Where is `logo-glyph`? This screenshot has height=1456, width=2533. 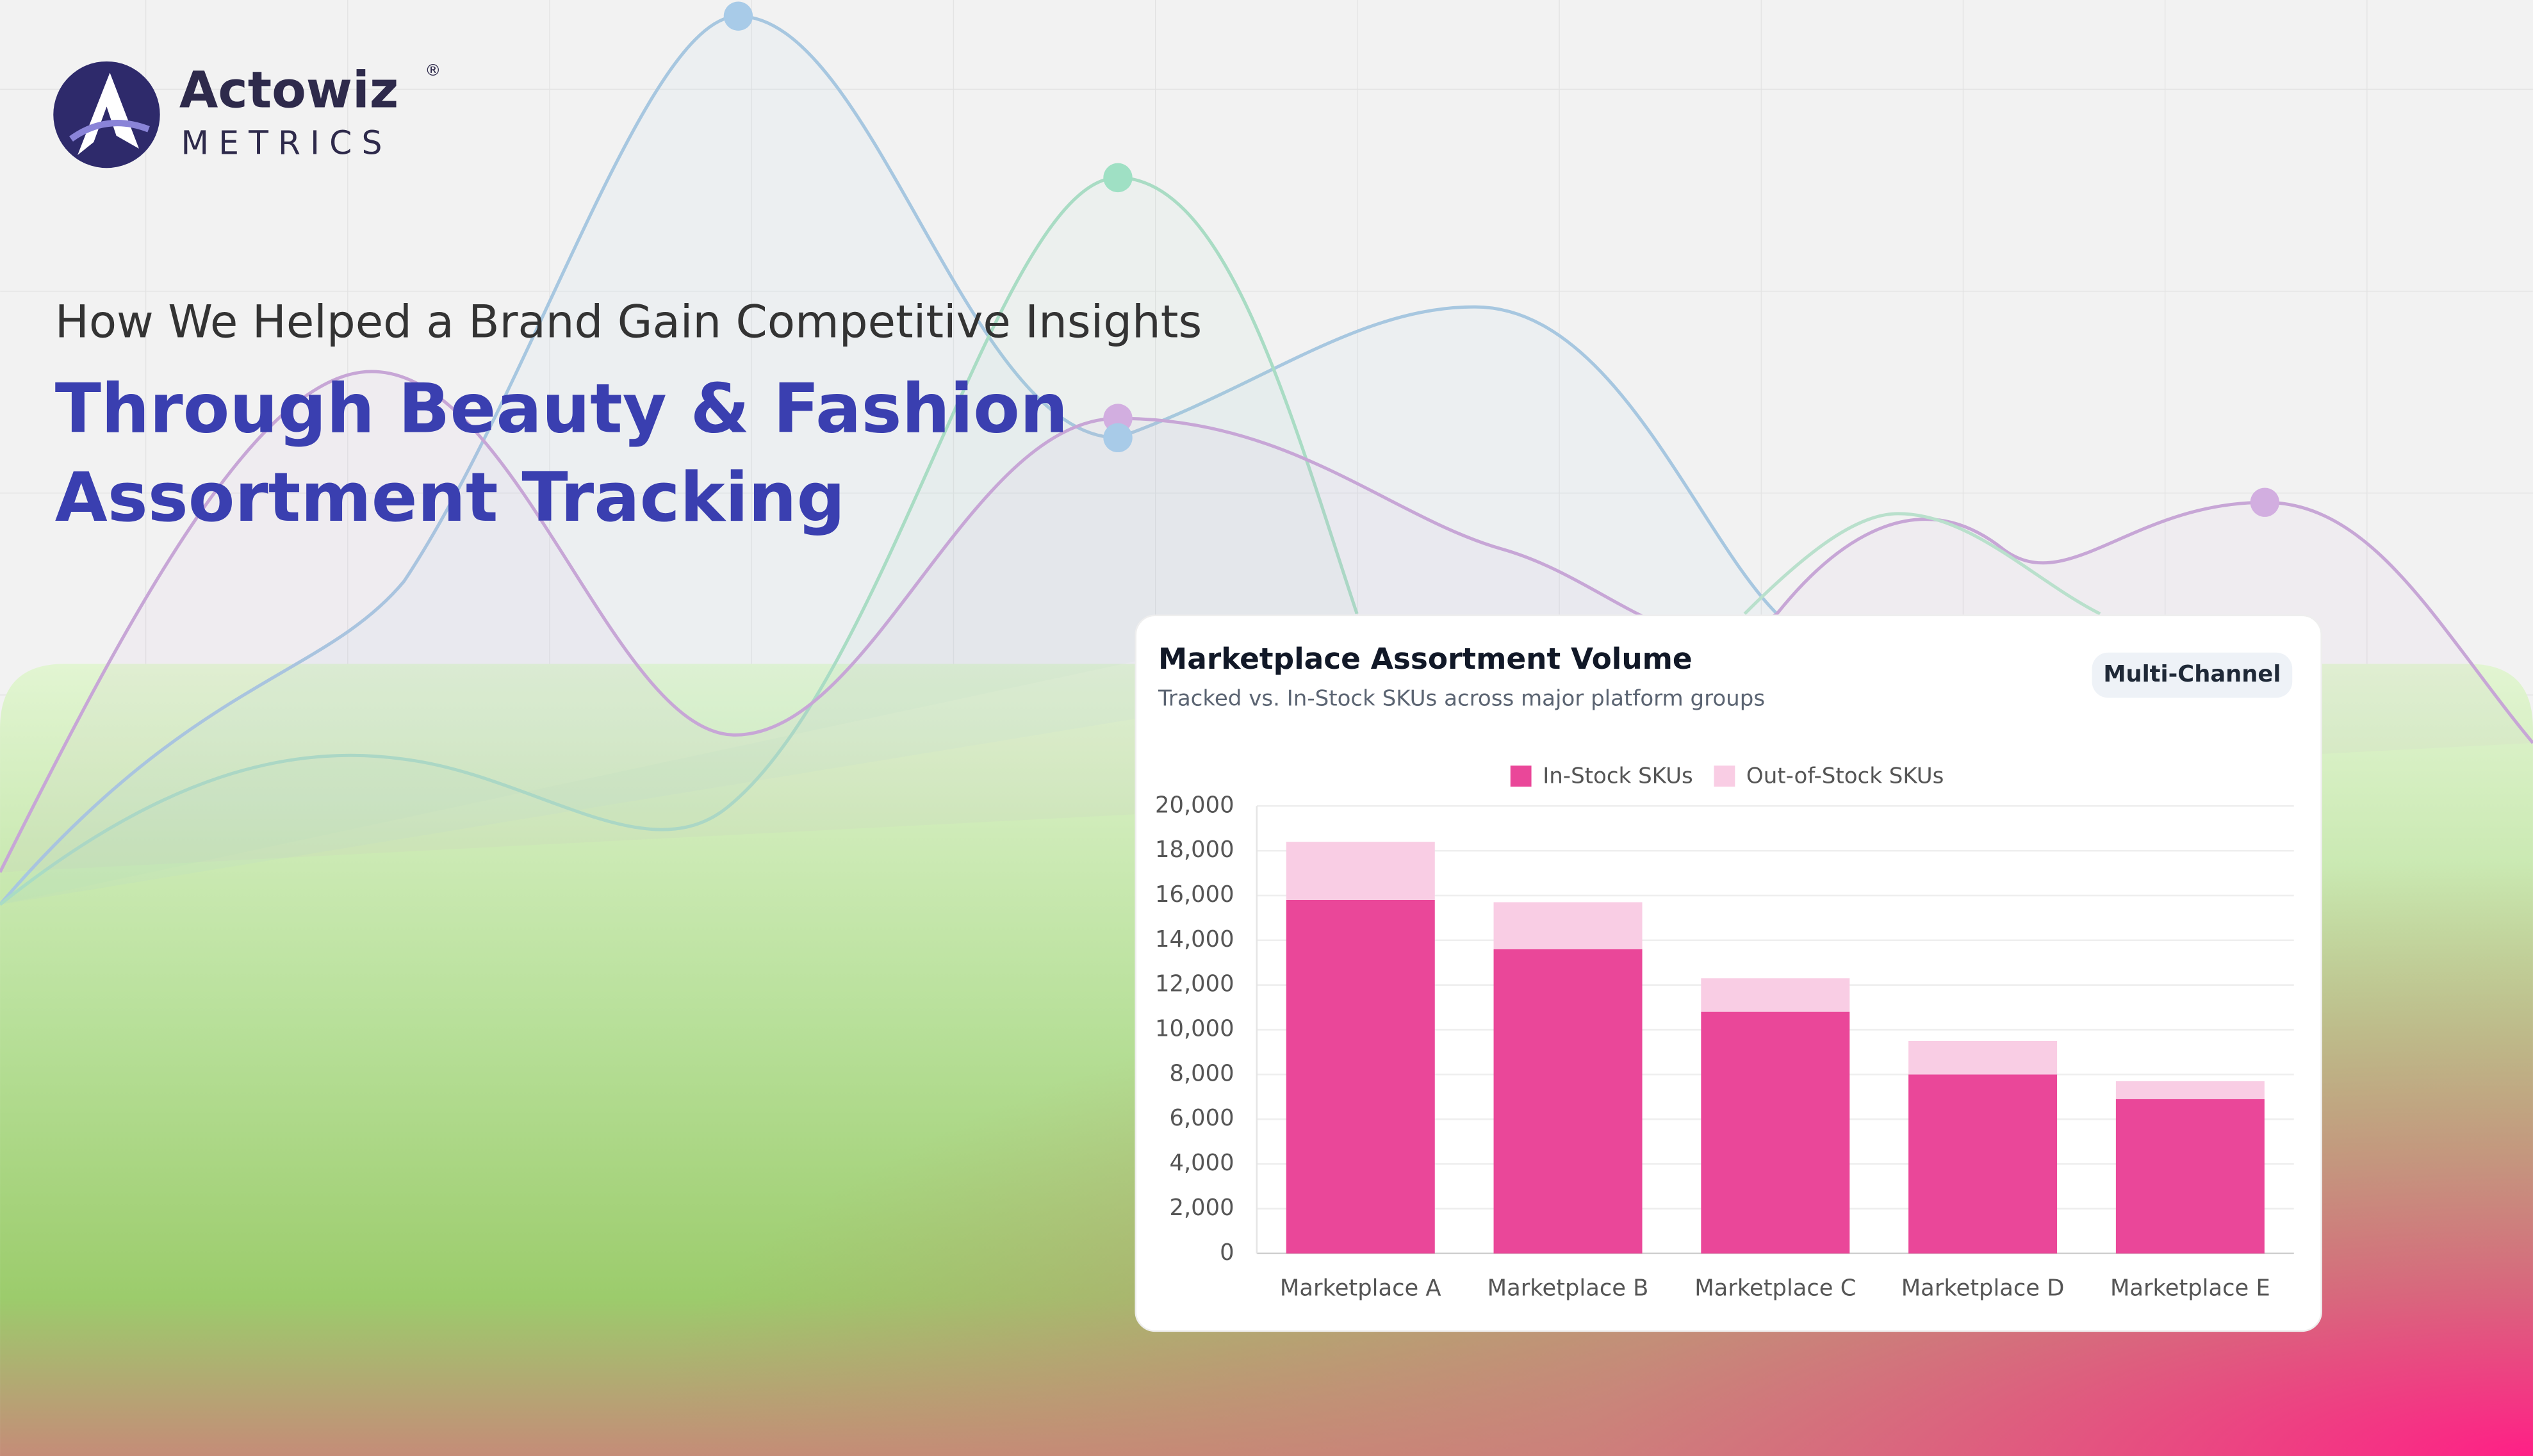 logo-glyph is located at coordinates (108, 114).